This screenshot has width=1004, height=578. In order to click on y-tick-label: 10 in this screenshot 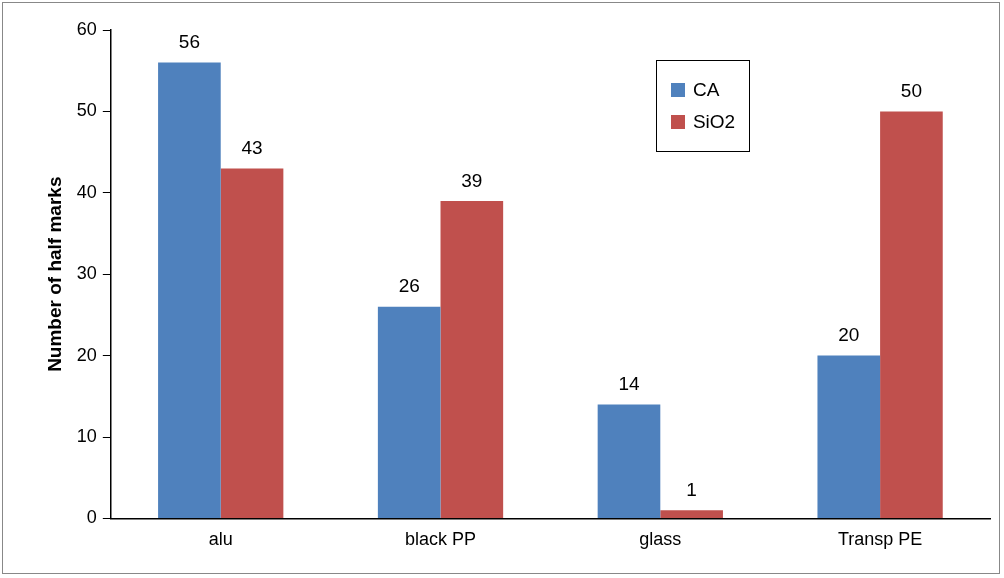, I will do `click(86, 435)`.